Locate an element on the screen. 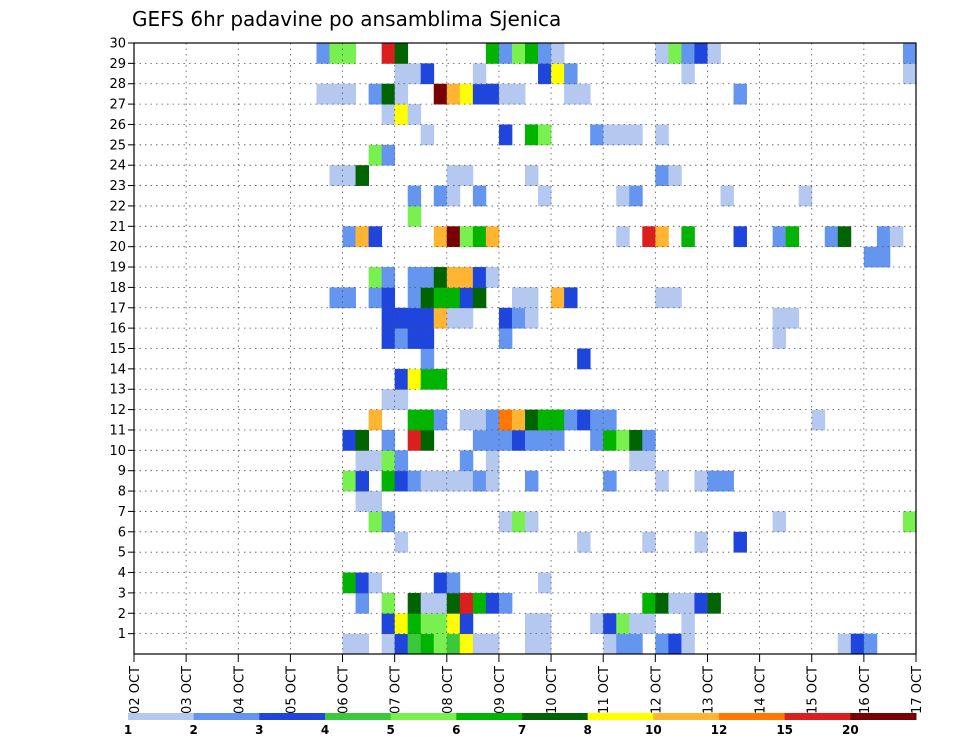 The image size is (960, 742). legend-label: 12 is located at coordinates (719, 730).